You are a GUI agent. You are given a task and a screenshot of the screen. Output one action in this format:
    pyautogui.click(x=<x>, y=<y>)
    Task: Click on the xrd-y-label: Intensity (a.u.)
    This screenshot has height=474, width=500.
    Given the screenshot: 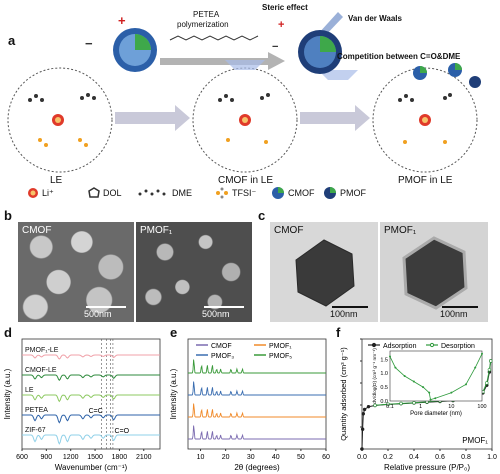 What is the action you would take?
    pyautogui.click(x=173, y=393)
    